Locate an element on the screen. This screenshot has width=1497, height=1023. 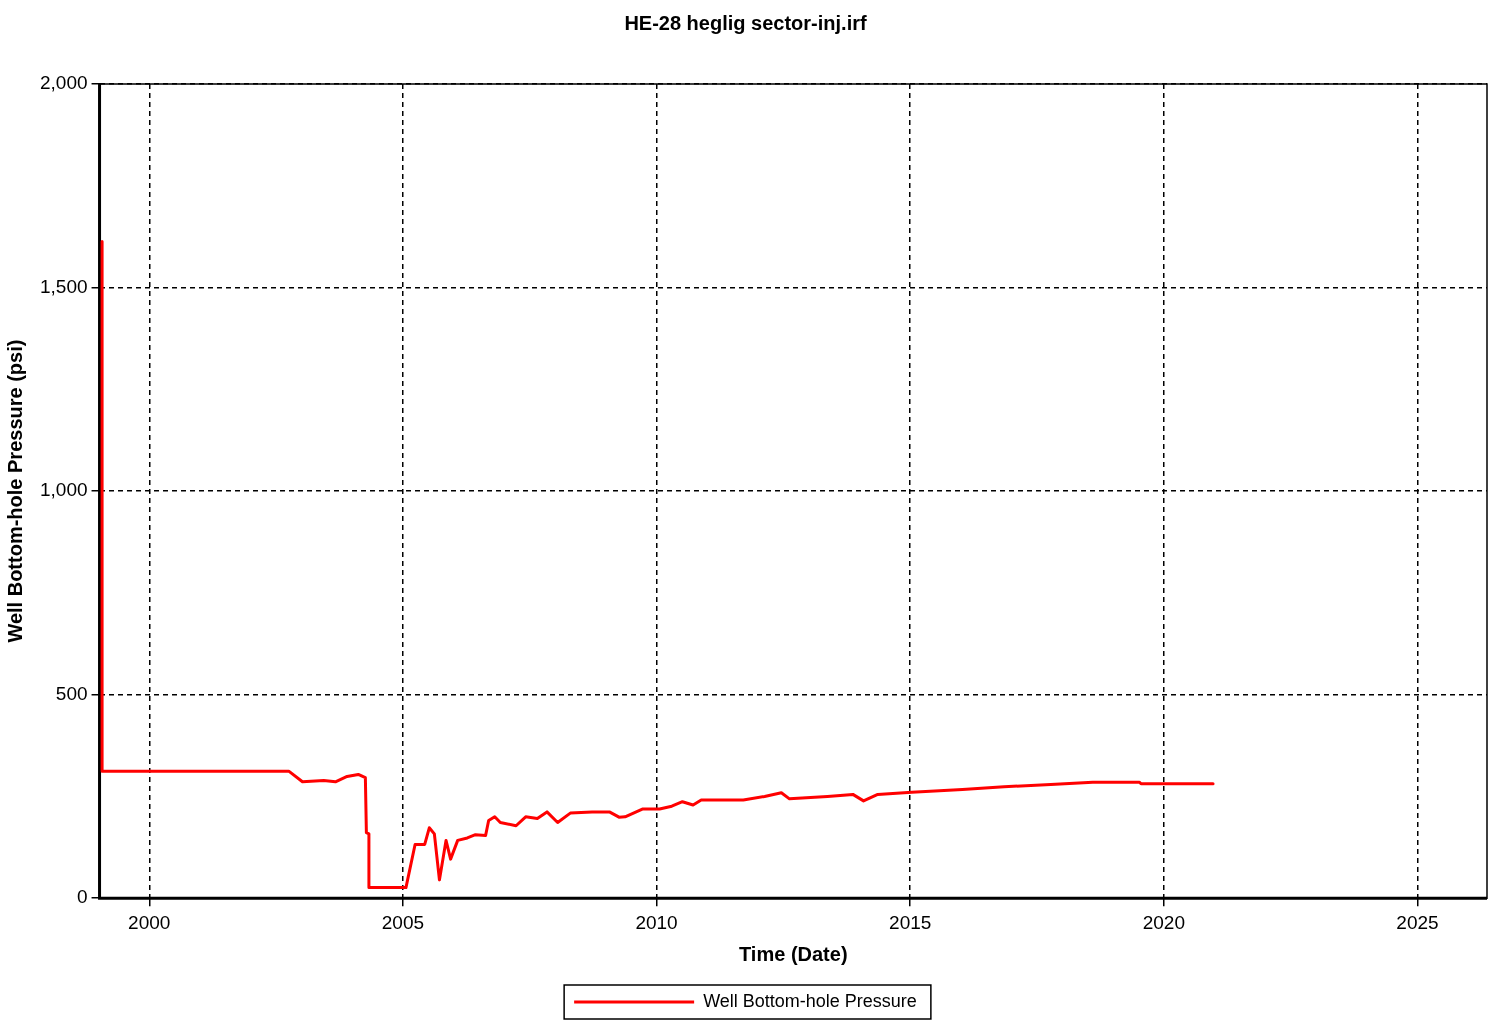
y-tick-label: 0 is located at coordinates (82, 897).